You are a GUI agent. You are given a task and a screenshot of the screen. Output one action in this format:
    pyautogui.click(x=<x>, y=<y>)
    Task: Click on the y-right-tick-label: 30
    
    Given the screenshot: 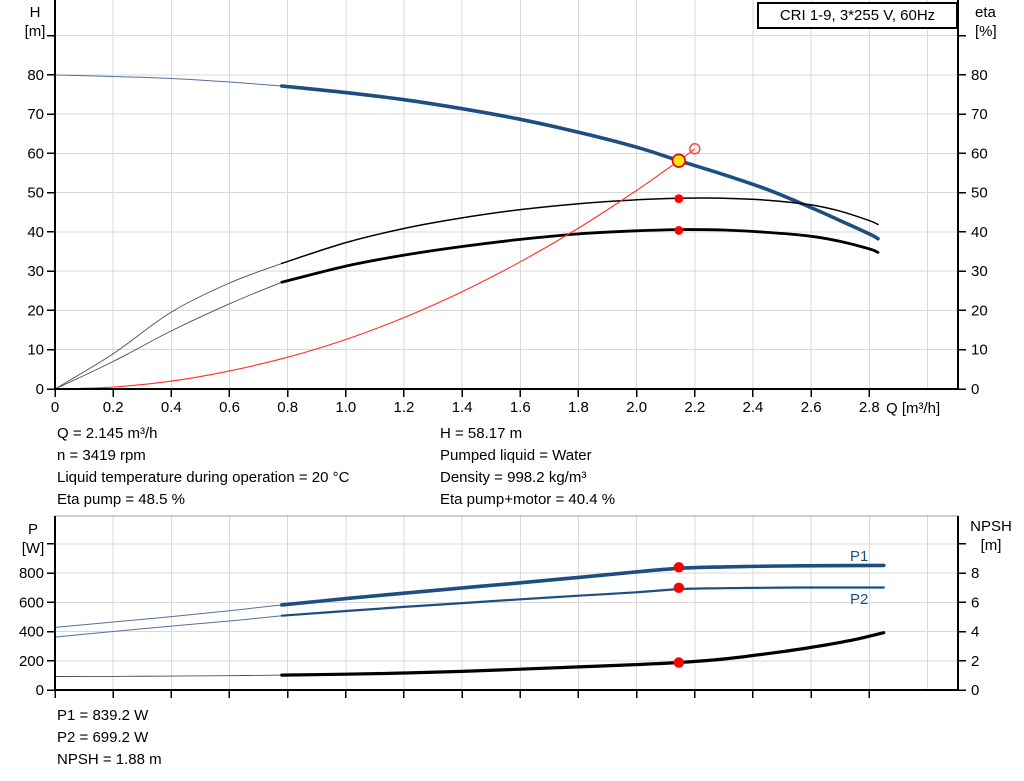 What is the action you would take?
    pyautogui.click(x=979, y=271)
    